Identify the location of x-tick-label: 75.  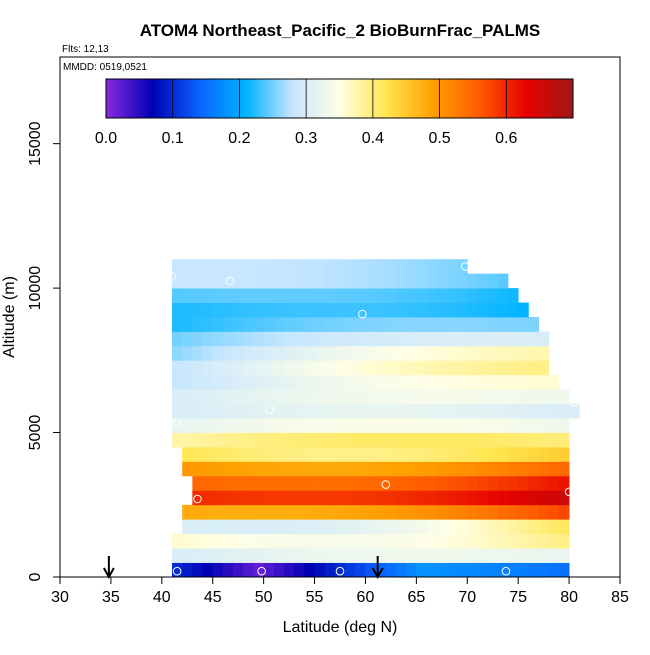
(518, 597).